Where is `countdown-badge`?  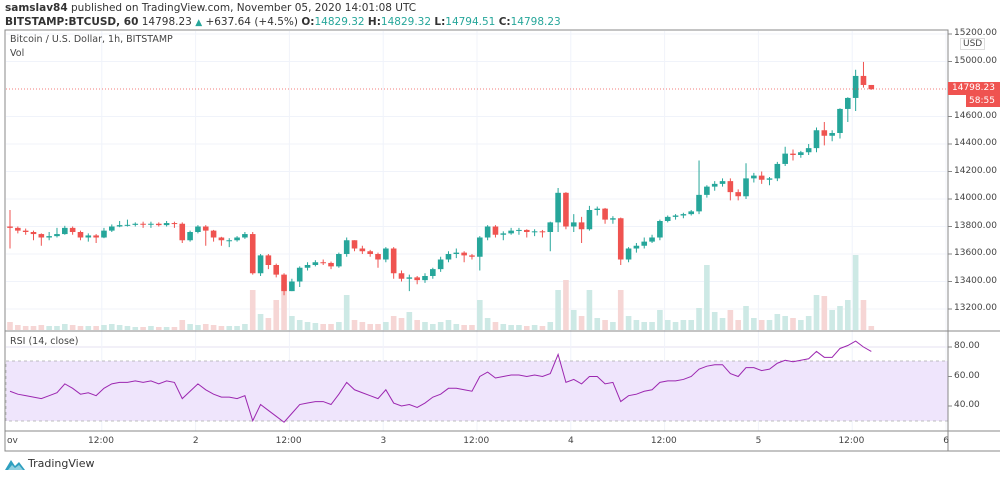
countdown-badge is located at coordinates (983, 101).